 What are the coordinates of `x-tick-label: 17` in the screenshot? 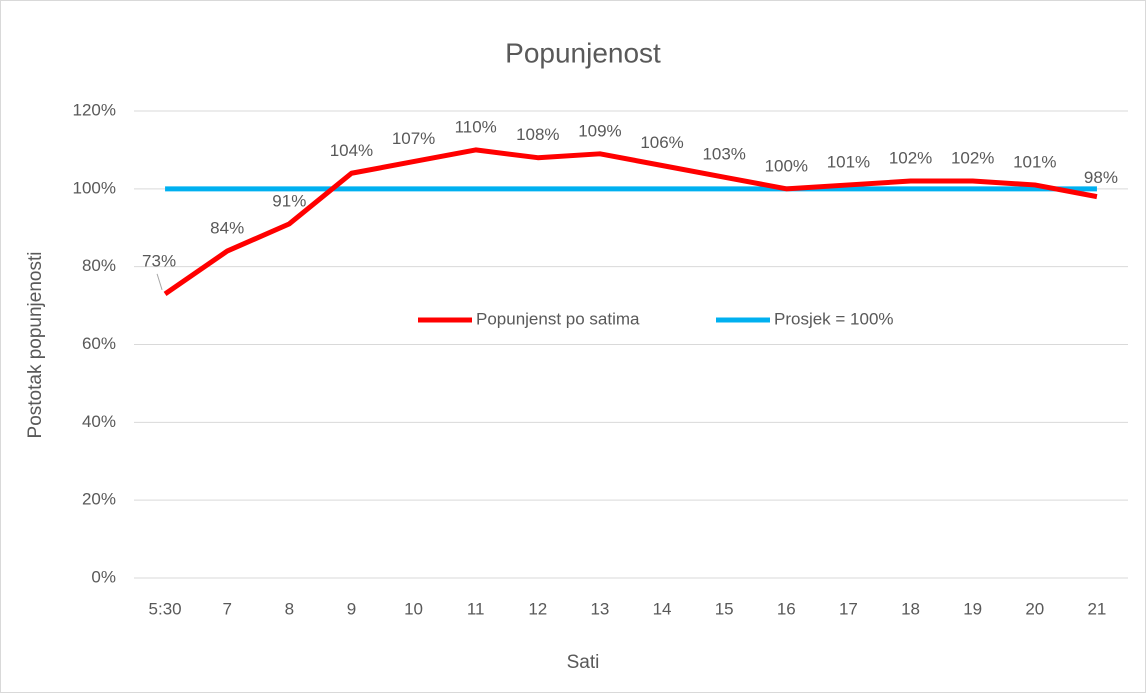 It's located at (848, 608).